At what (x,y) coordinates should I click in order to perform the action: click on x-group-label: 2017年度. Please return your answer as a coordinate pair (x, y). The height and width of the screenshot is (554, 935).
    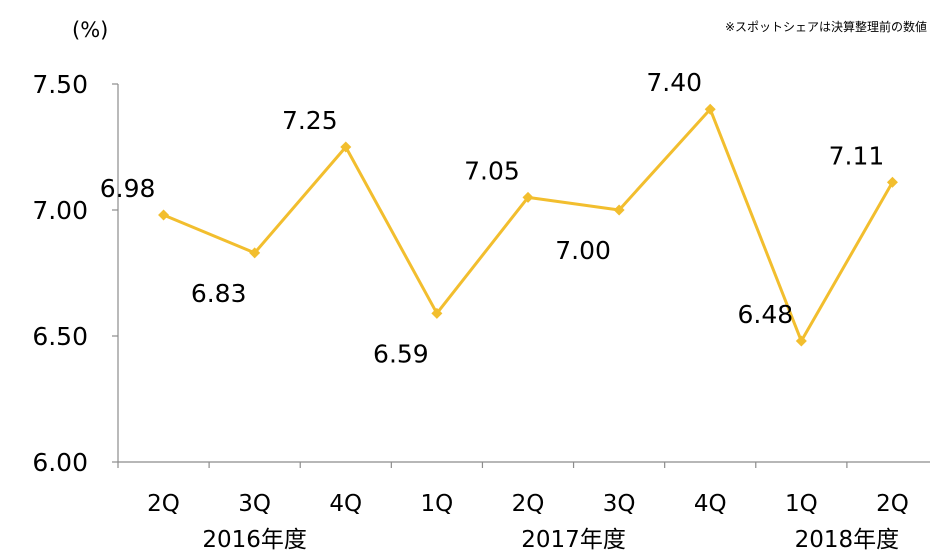
    Looking at the image, I should click on (573, 540).